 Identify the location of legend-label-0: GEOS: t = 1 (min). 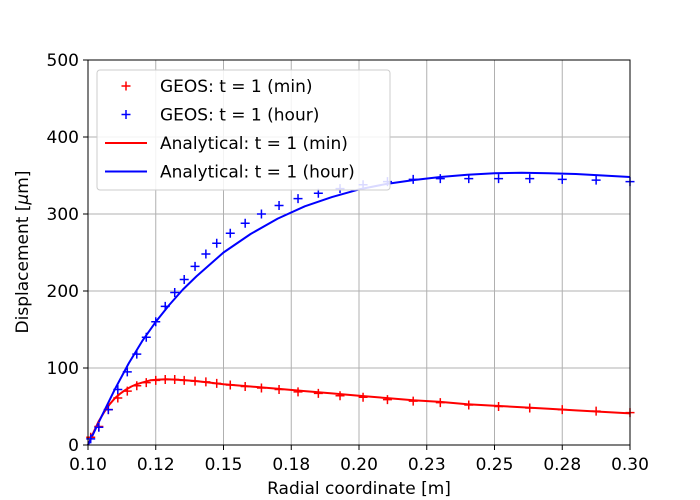
(236, 87).